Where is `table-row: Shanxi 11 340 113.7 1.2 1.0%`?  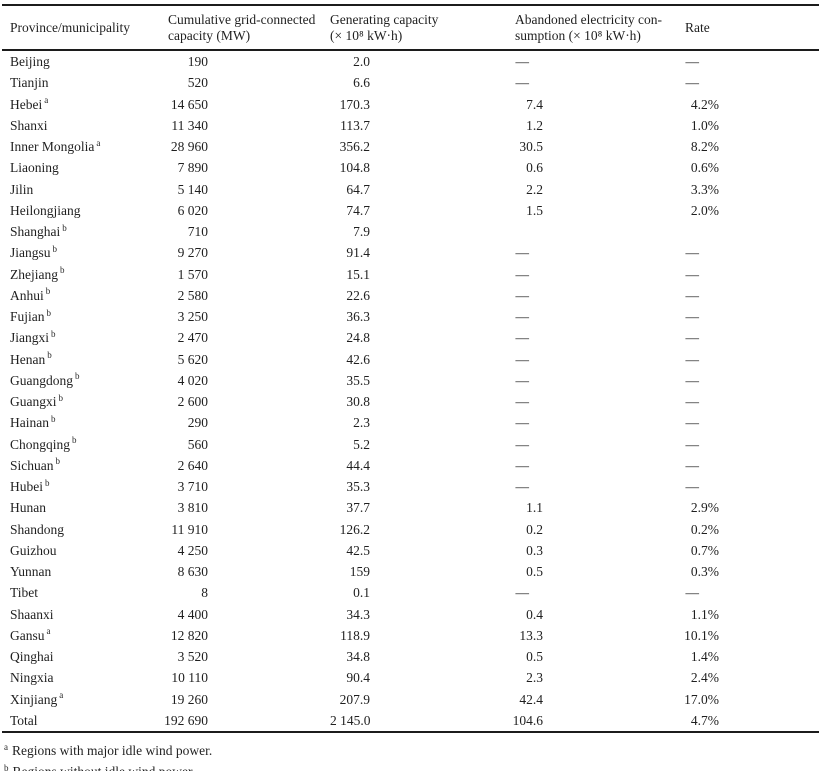
table-row: Shanxi 11 340 113.7 1.2 1.0% is located at coordinates (410, 125).